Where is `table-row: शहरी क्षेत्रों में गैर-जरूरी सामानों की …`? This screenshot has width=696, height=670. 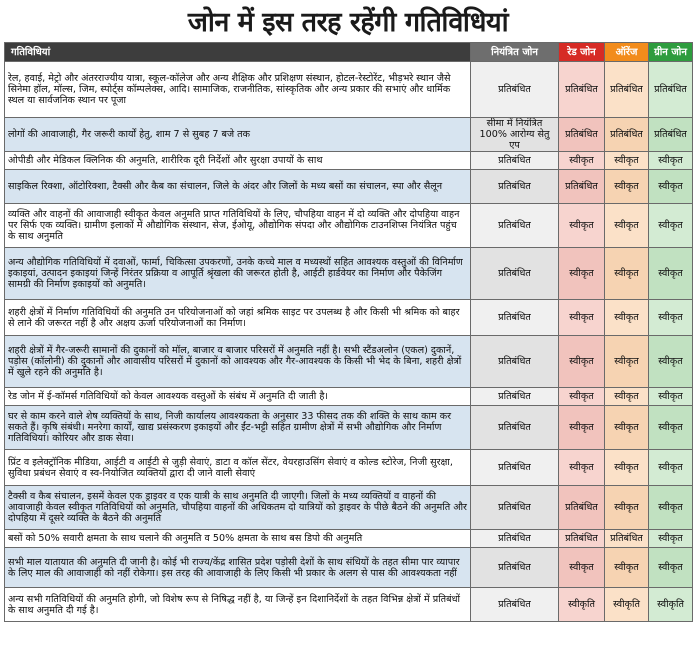 table-row: शहरी क्षेत्रों में गैर-जरूरी सामानों की … is located at coordinates (348, 361).